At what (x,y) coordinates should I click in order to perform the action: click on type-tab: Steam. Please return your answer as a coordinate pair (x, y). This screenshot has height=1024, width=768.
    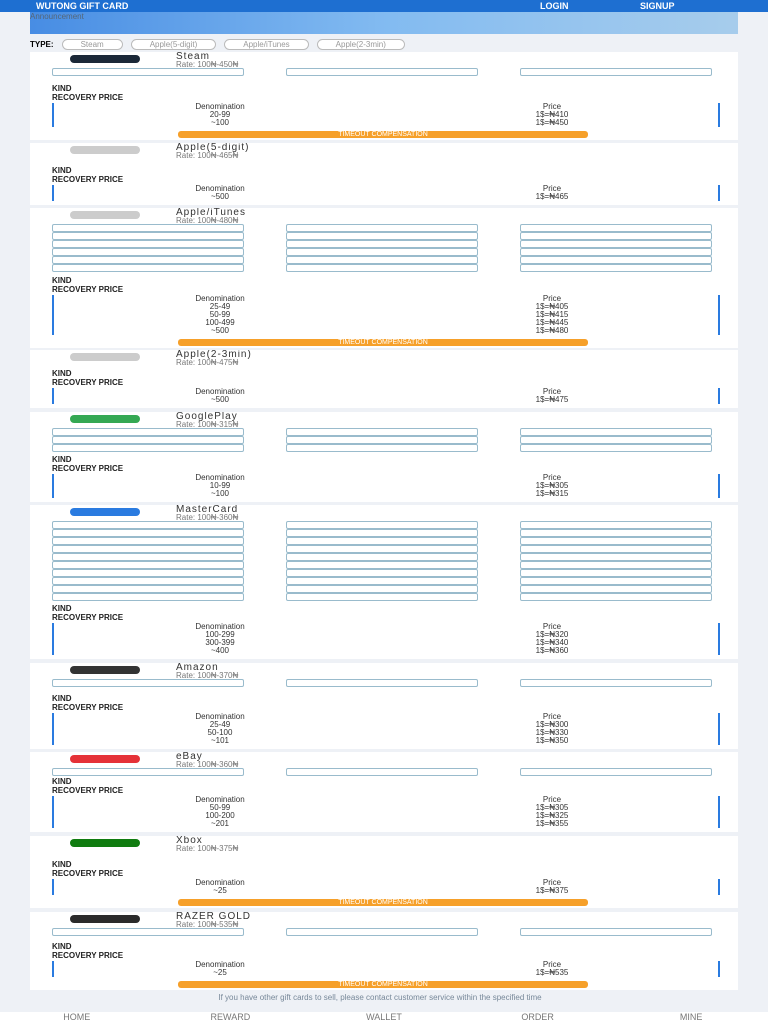
    Looking at the image, I should click on (92, 44).